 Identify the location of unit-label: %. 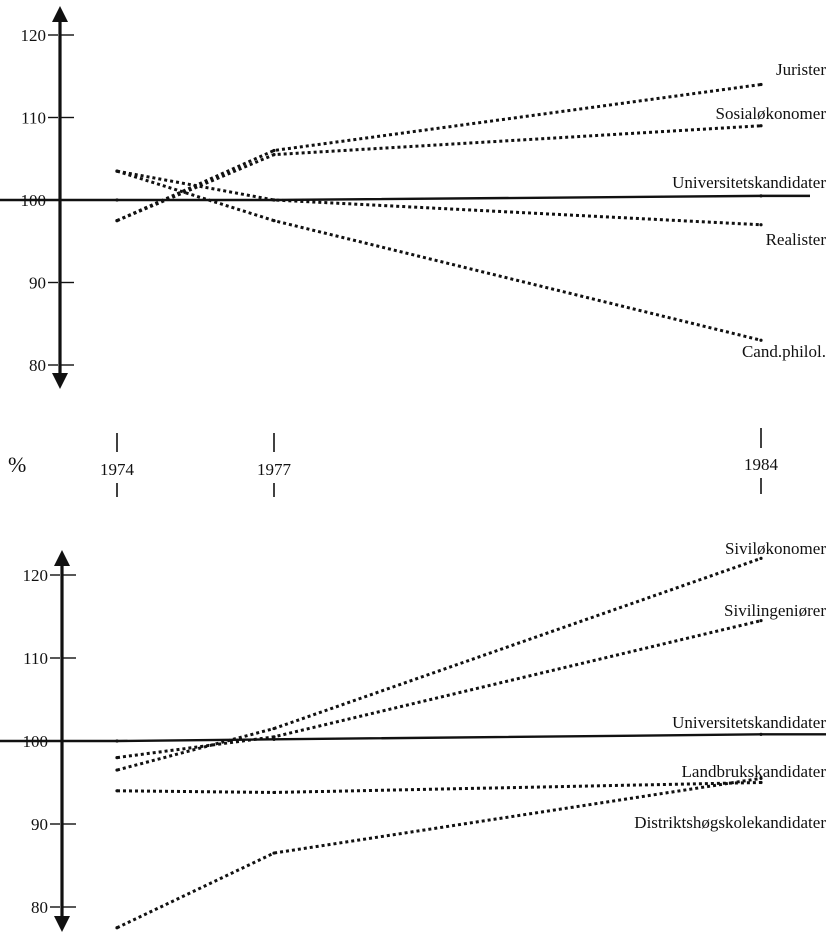
(17, 464).